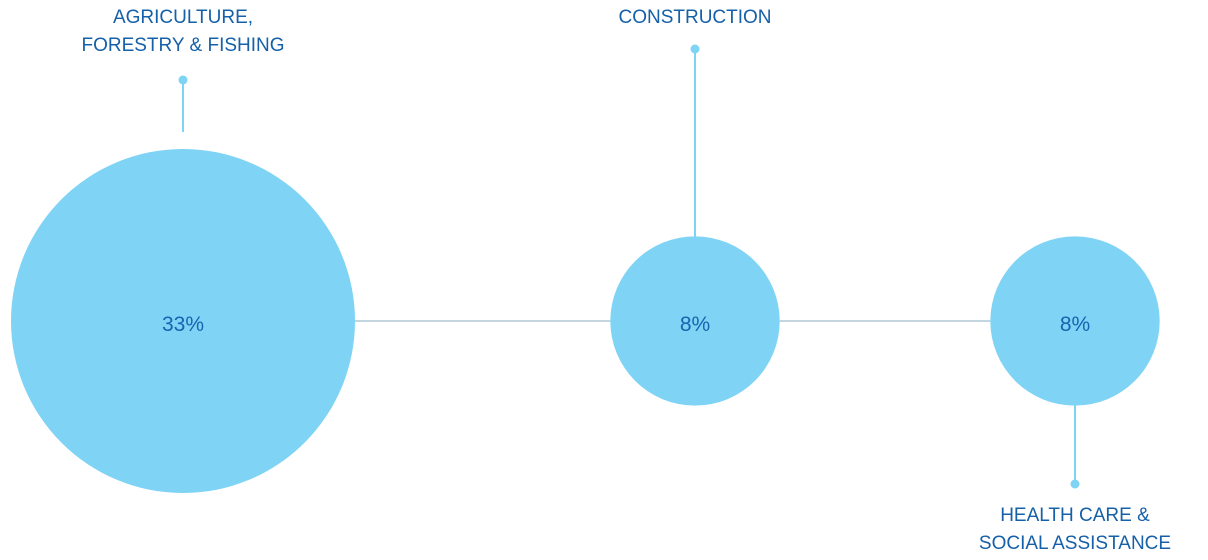  Describe the element at coordinates (695, 324) in the screenshot. I see `value-label-construction: 8%` at that location.